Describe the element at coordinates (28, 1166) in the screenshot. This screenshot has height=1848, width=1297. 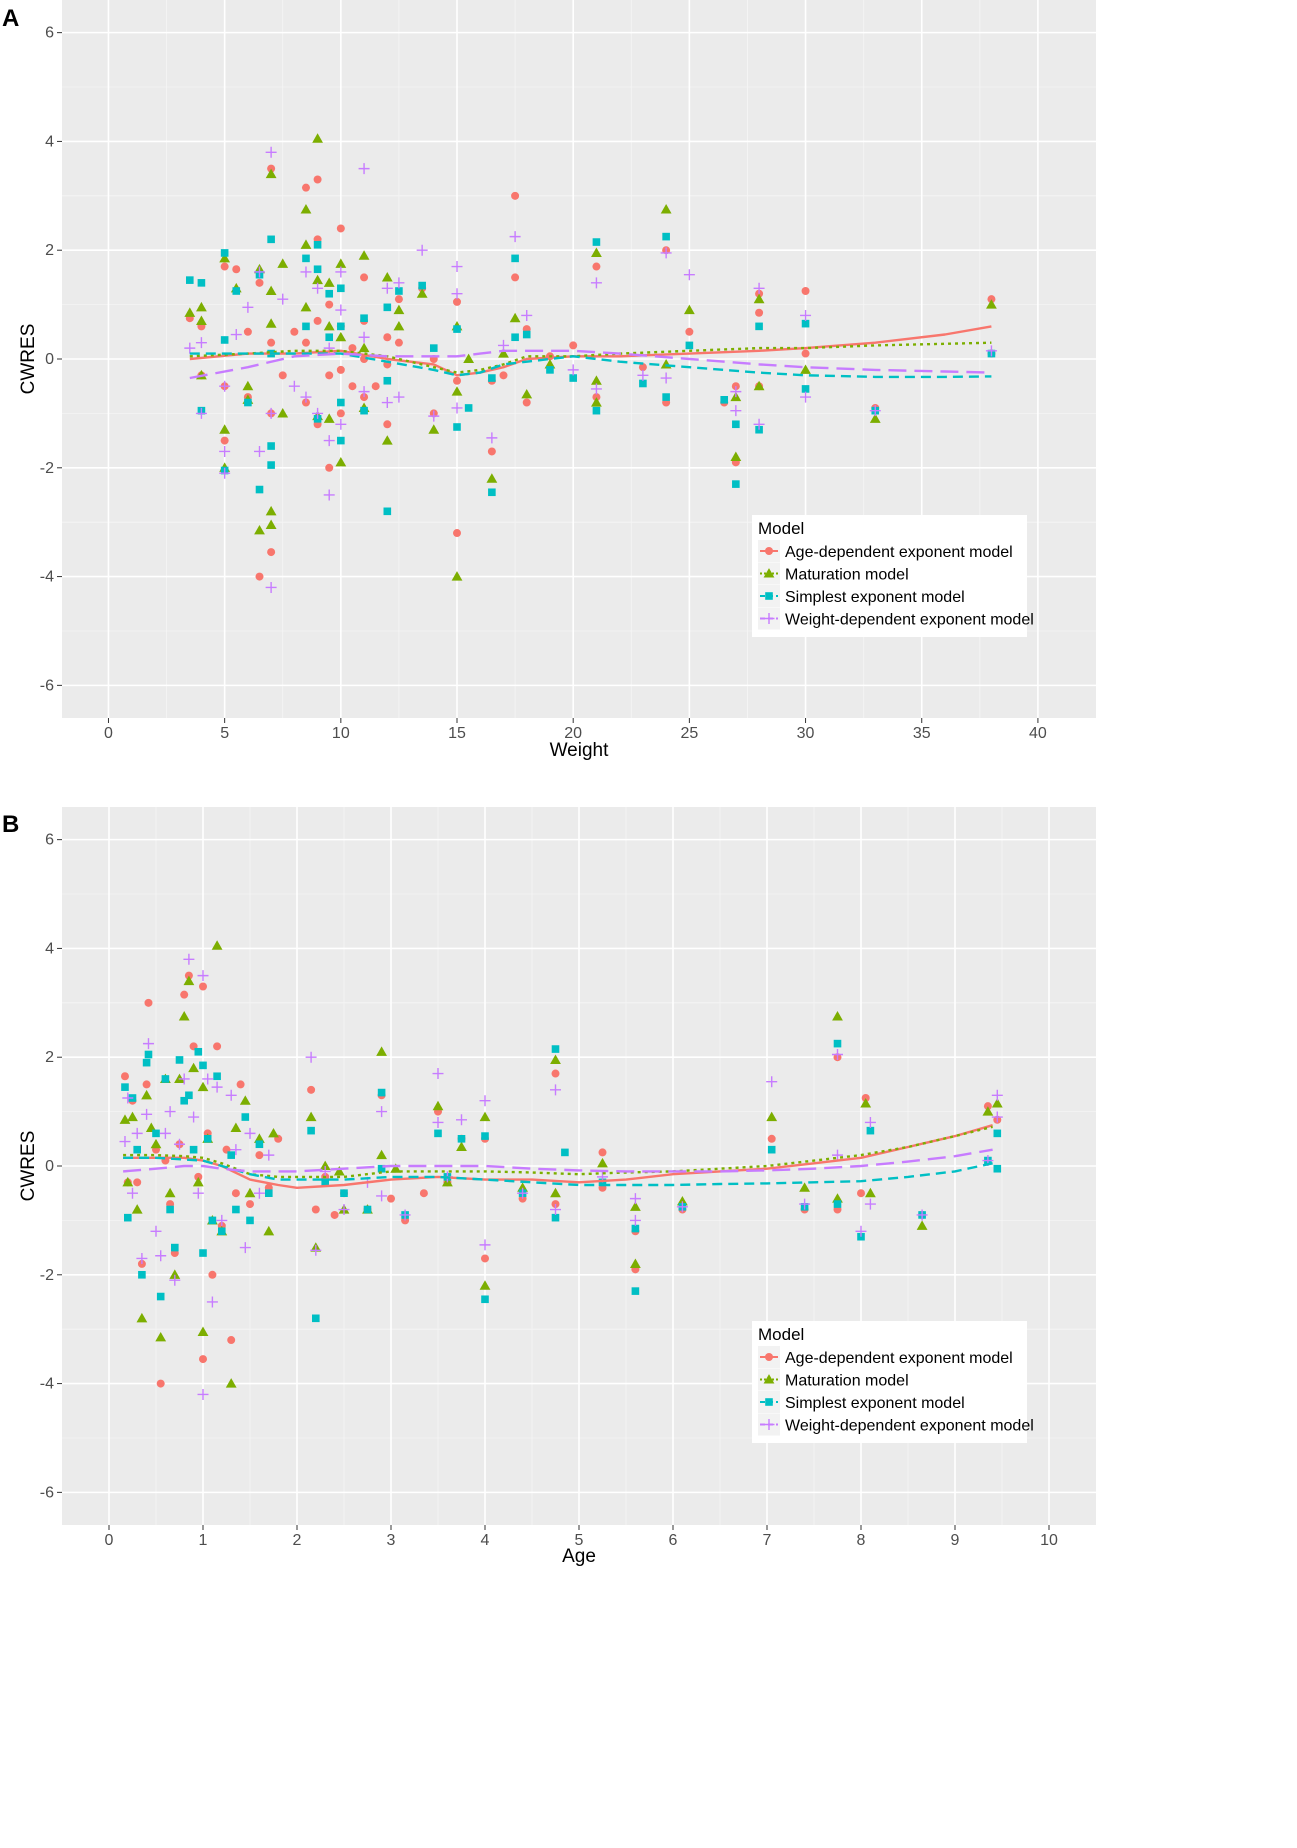
I see `y-axis-title: CWRES` at that location.